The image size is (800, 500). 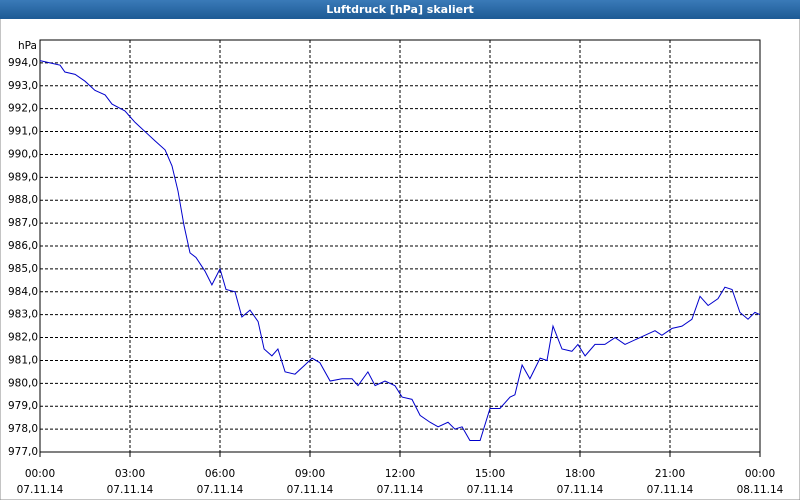 What do you see at coordinates (23, 360) in the screenshot?
I see `y-tick-label: 981,0` at bounding box center [23, 360].